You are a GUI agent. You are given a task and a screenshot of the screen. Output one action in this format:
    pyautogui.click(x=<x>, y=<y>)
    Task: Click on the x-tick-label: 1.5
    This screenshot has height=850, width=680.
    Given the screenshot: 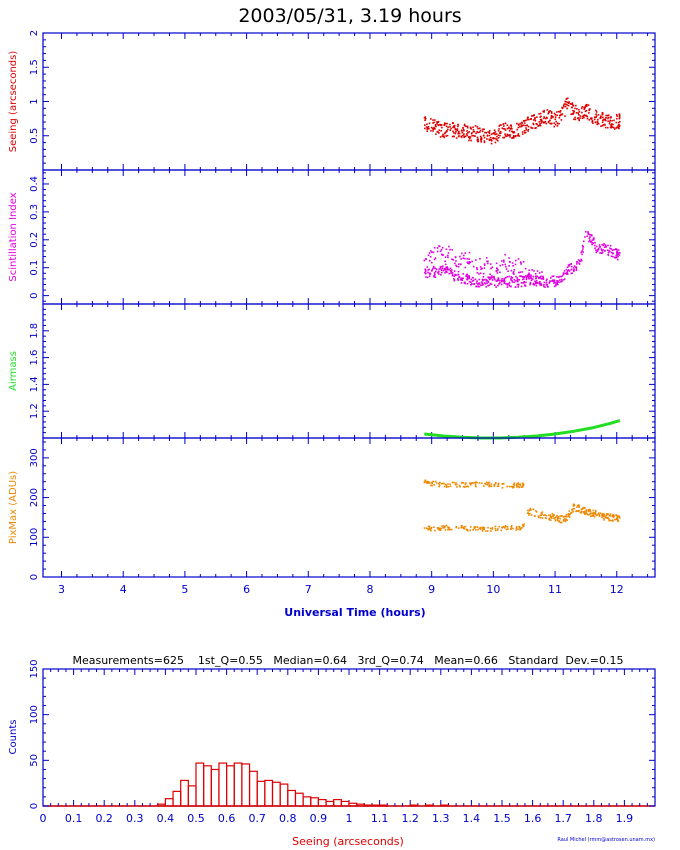 What is the action you would take?
    pyautogui.click(x=502, y=818)
    